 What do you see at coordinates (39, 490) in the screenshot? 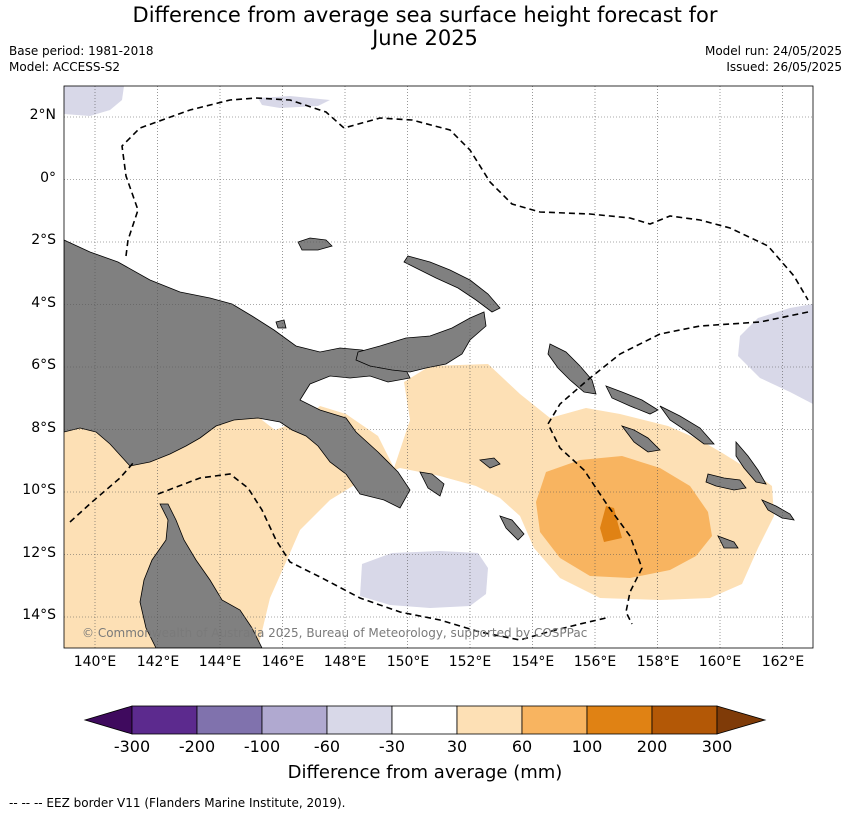
I see `lat-label: 10°S` at bounding box center [39, 490].